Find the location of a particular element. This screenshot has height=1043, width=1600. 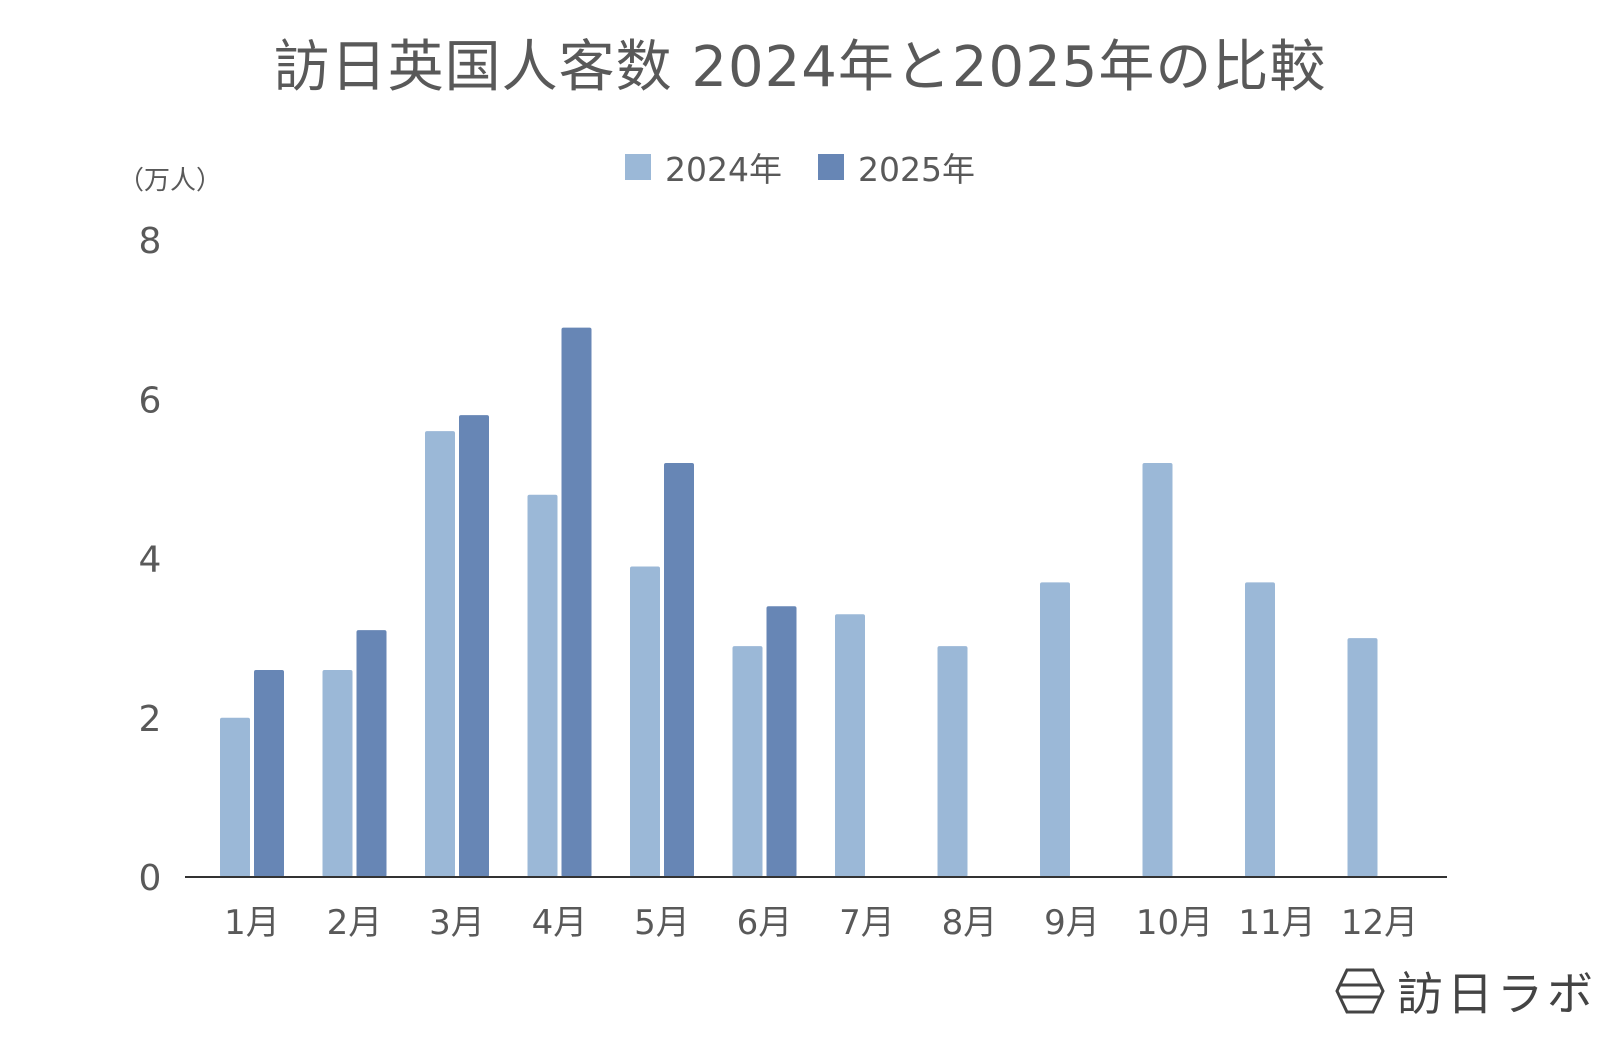

x-tick-label: 3月 is located at coordinates (457, 923).